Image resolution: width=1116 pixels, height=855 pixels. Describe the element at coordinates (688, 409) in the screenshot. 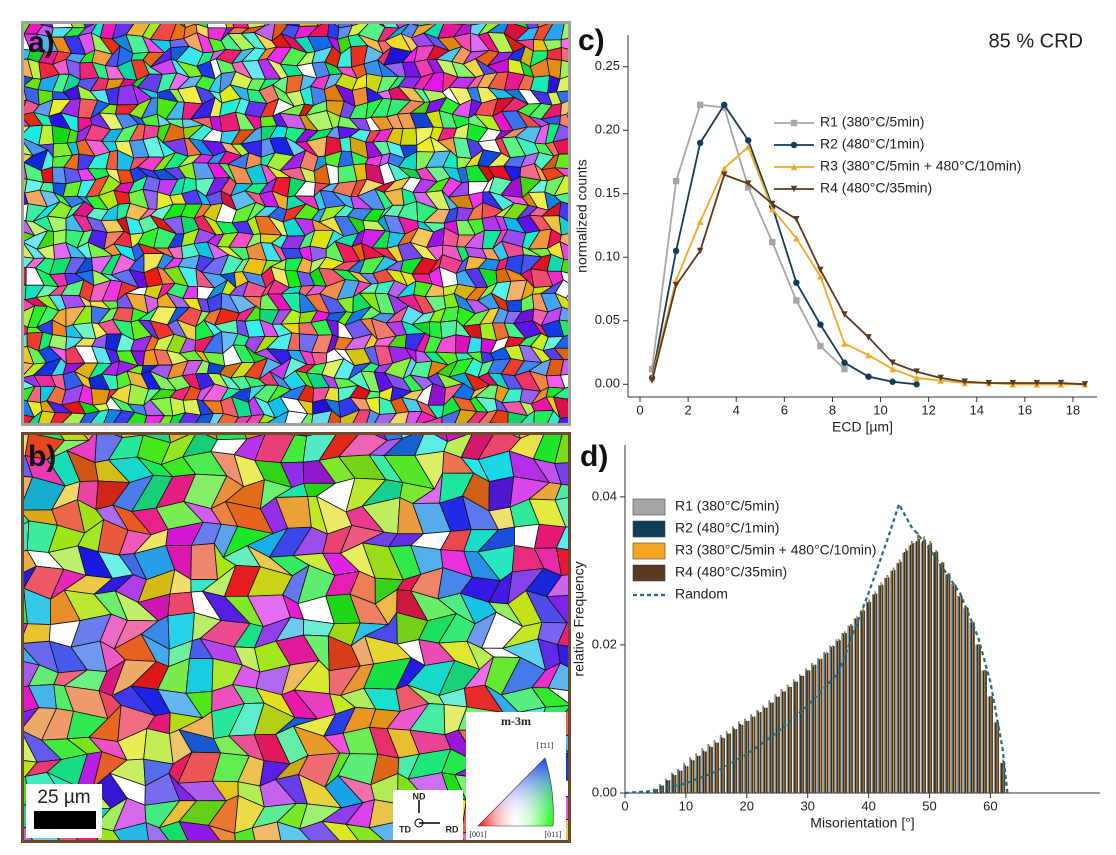

I see `x-tick-label: 2` at that location.